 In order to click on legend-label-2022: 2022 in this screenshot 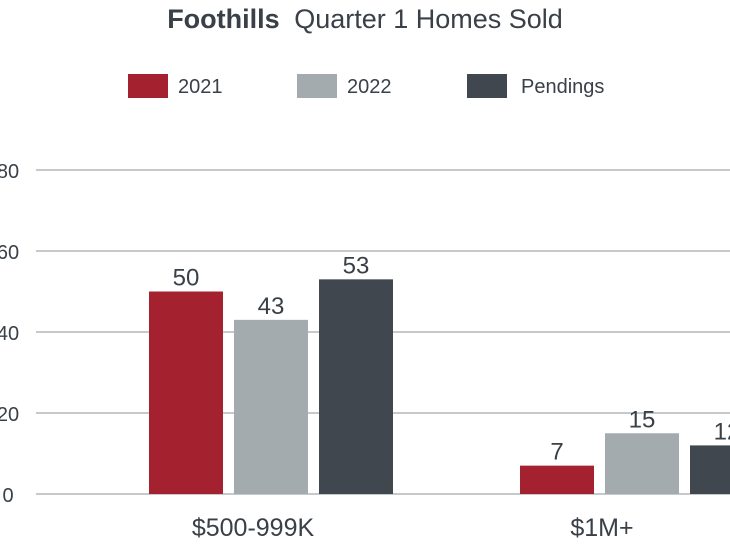, I will do `click(369, 87)`.